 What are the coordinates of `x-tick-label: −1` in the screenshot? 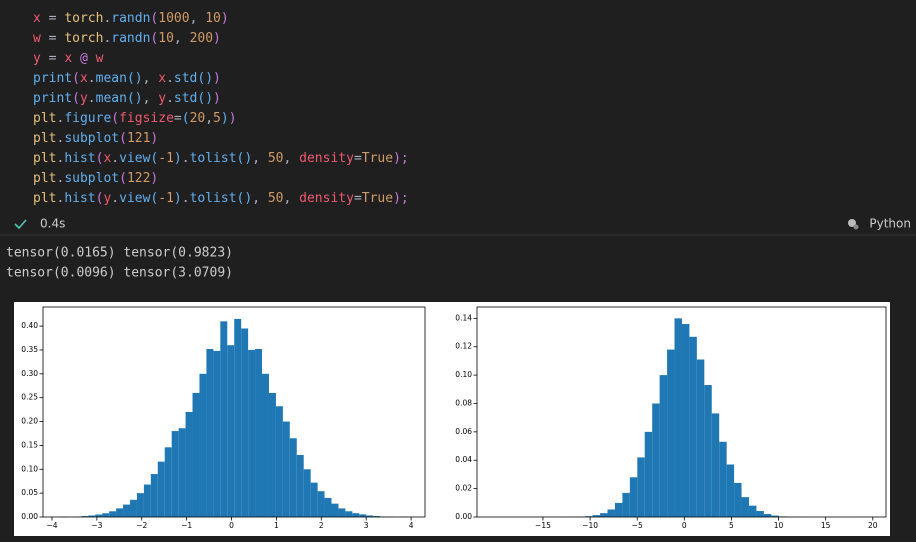 It's located at (186, 525).